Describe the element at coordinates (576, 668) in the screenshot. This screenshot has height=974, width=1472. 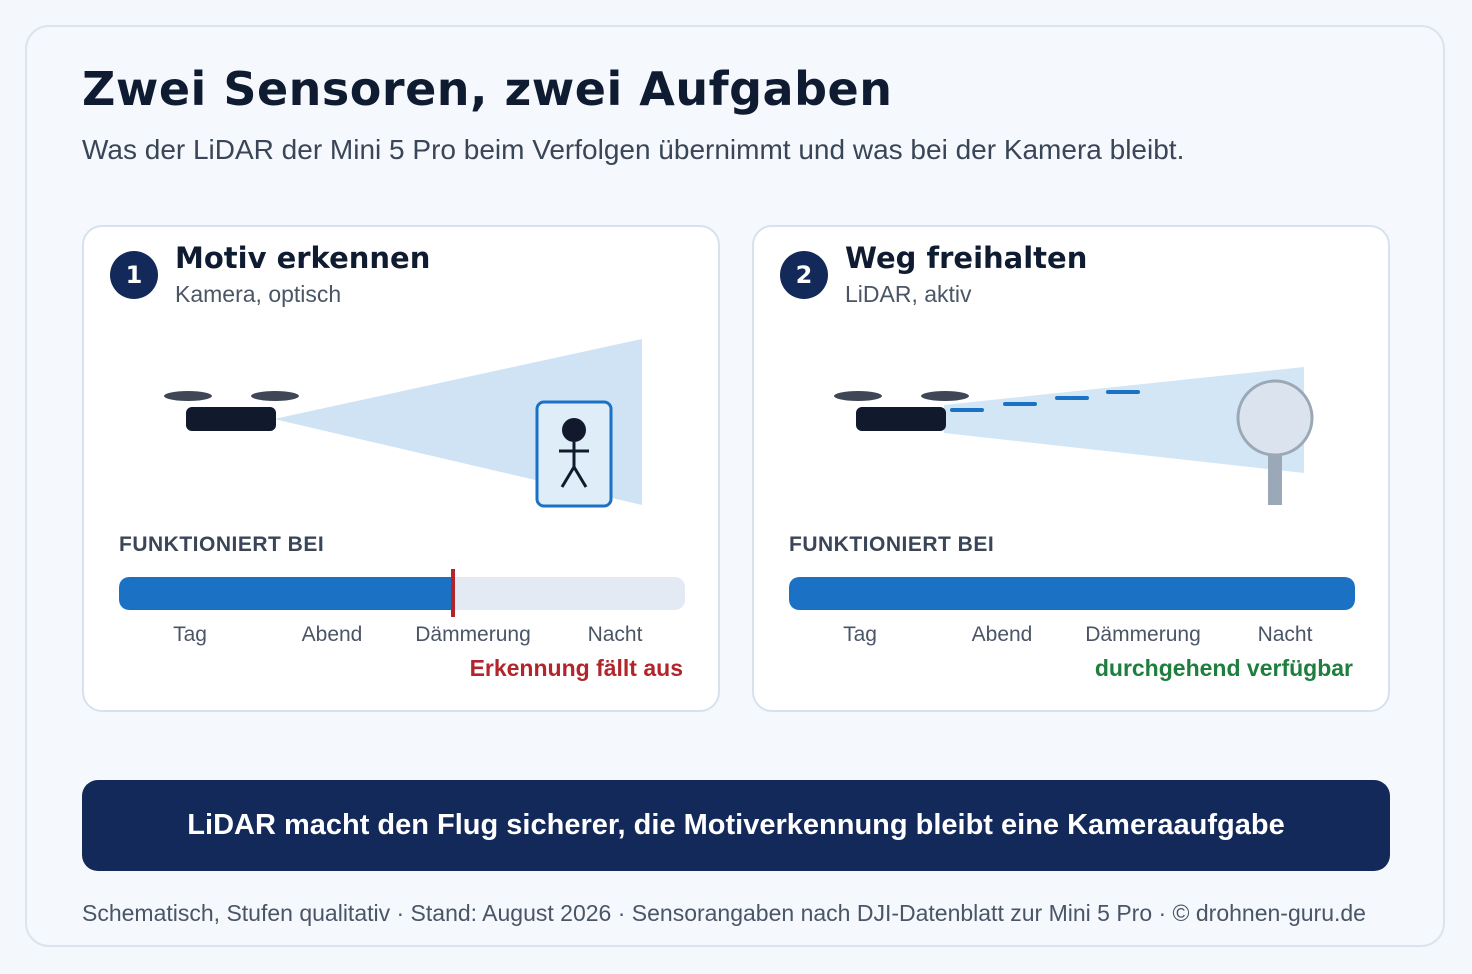
I see `status-text: Erkennung fällt aus` at that location.